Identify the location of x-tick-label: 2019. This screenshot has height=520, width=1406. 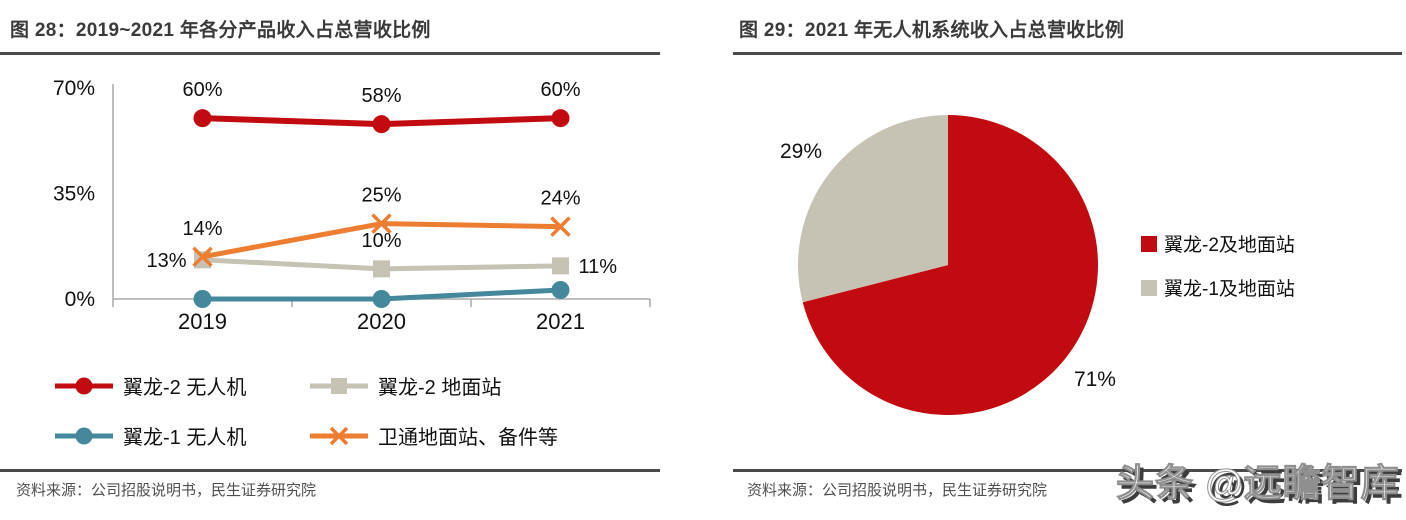
(202, 321).